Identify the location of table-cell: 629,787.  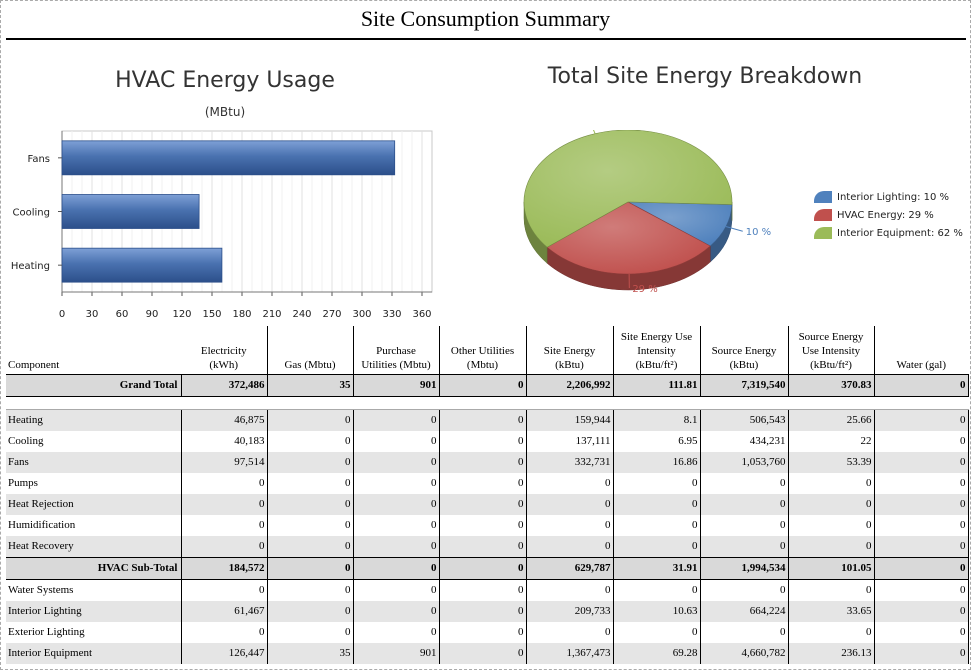
(570, 568).